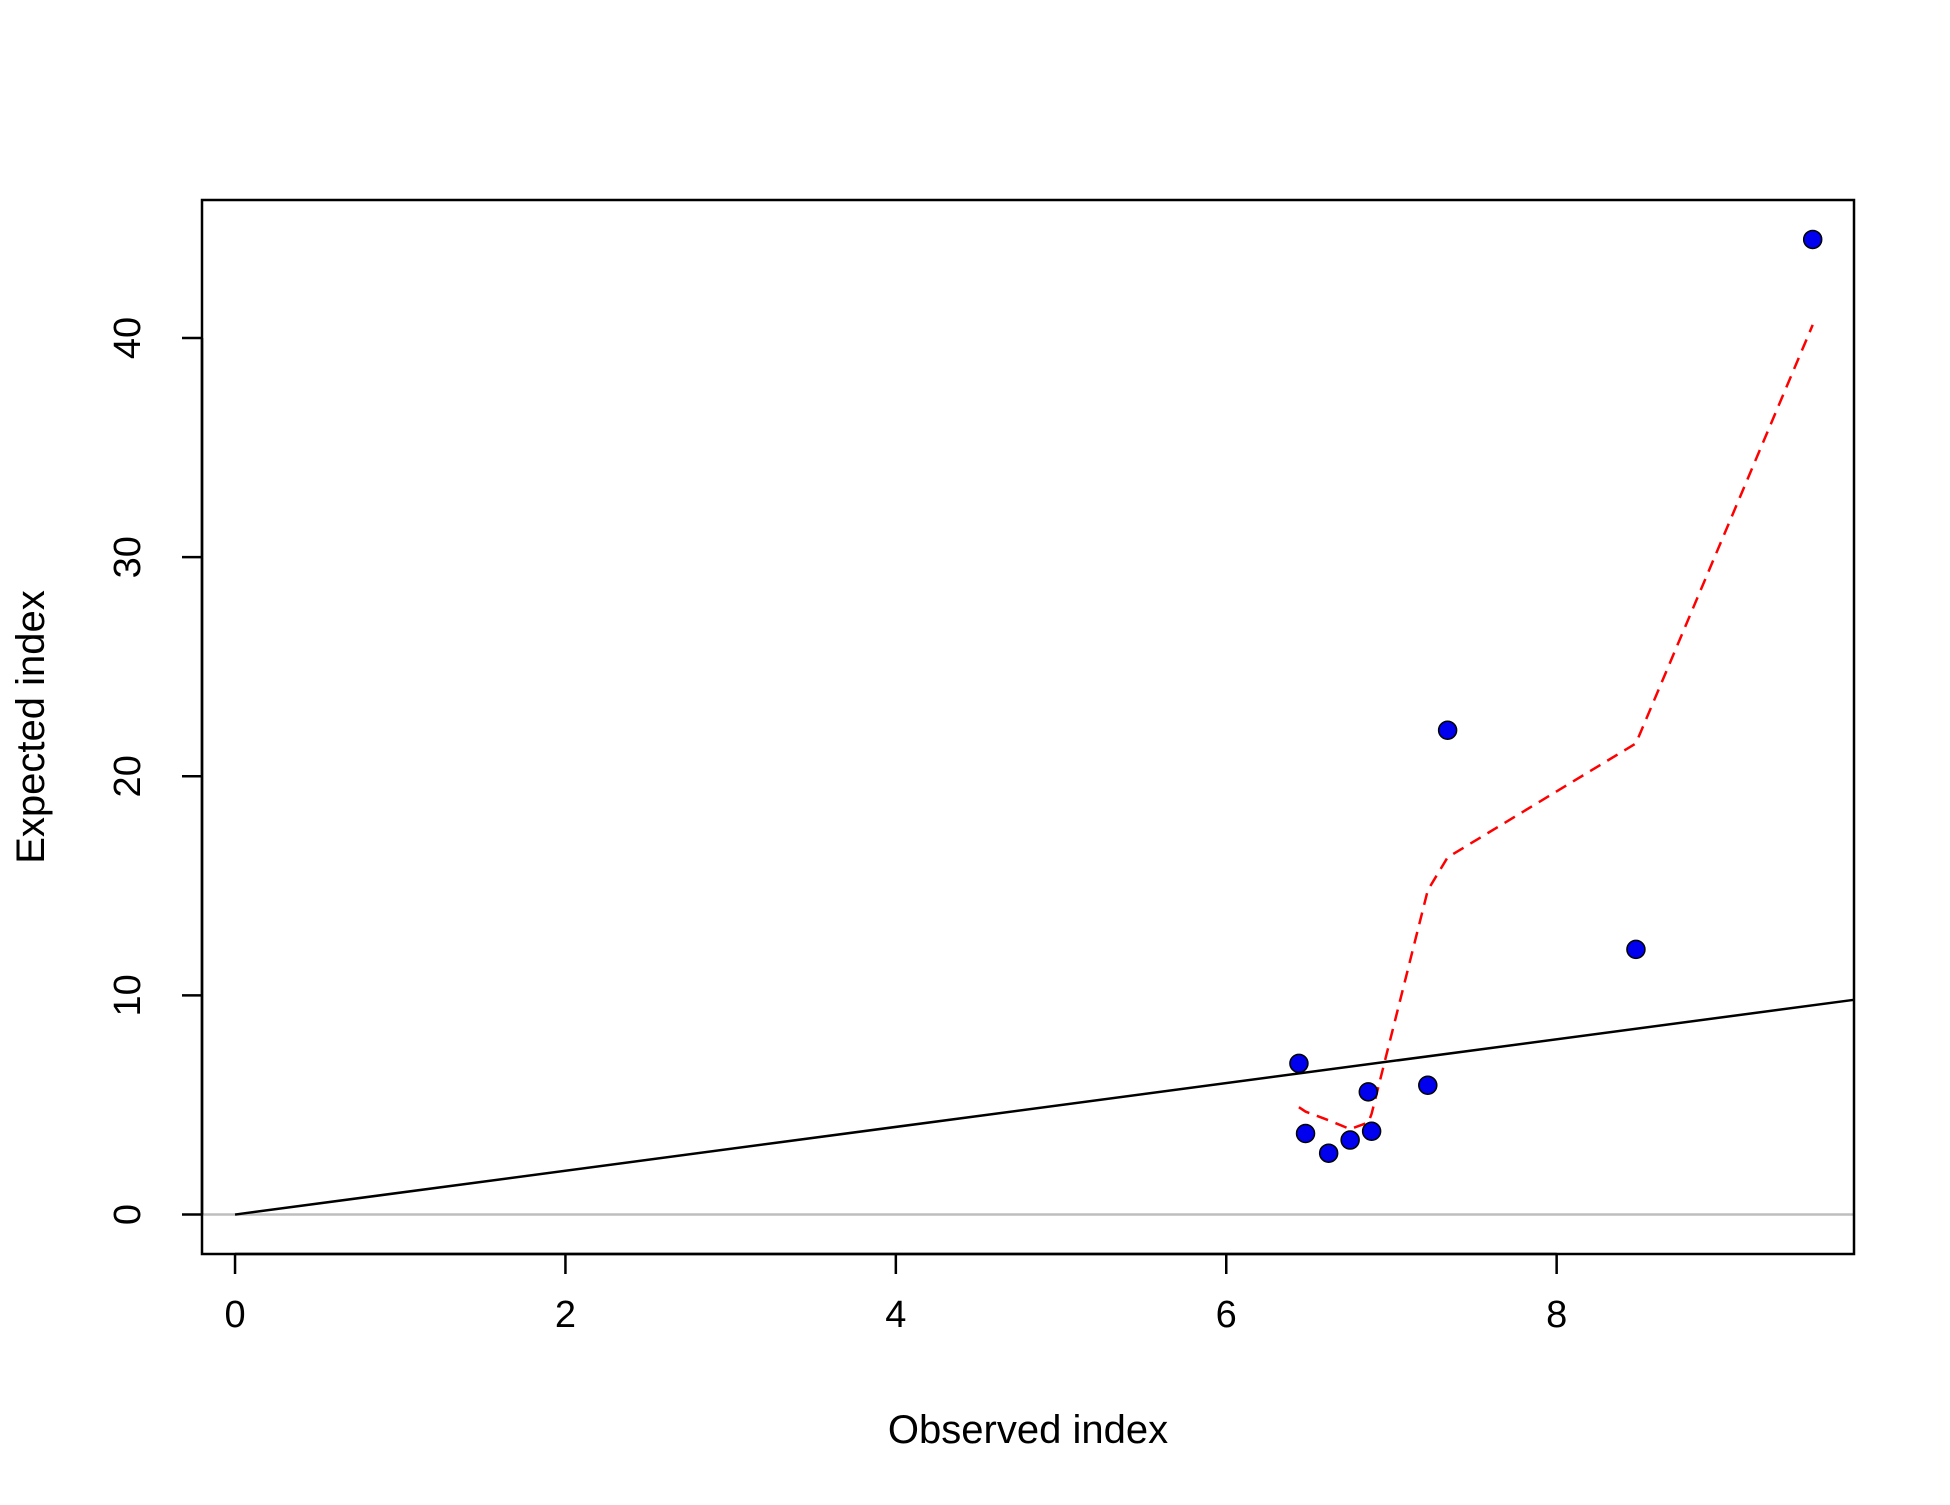 This screenshot has width=1950, height=1505. I want to click on x-tick-label: 0, so click(234, 1315).